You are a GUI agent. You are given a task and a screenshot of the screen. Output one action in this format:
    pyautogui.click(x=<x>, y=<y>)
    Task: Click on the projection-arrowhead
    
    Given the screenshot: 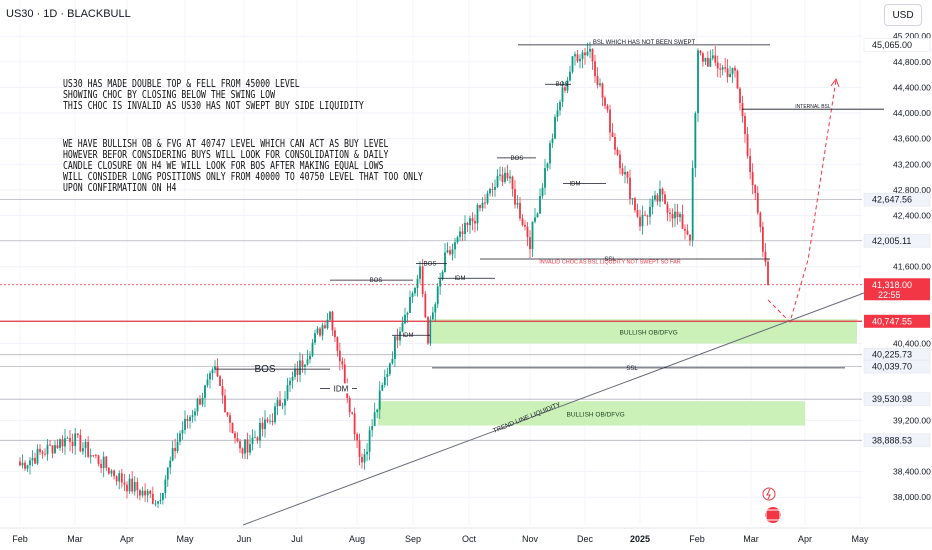 What is the action you would take?
    pyautogui.click(x=835, y=82)
    